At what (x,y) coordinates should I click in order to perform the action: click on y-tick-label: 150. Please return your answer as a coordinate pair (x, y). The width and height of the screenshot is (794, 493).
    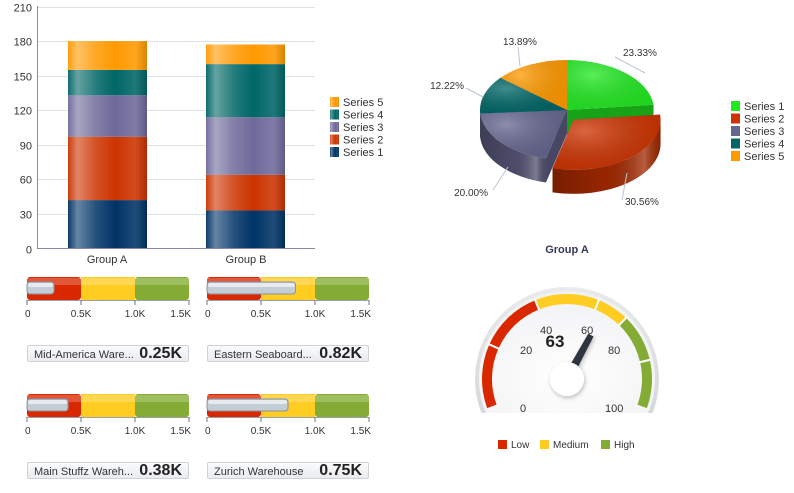
    Looking at the image, I should click on (23, 78).